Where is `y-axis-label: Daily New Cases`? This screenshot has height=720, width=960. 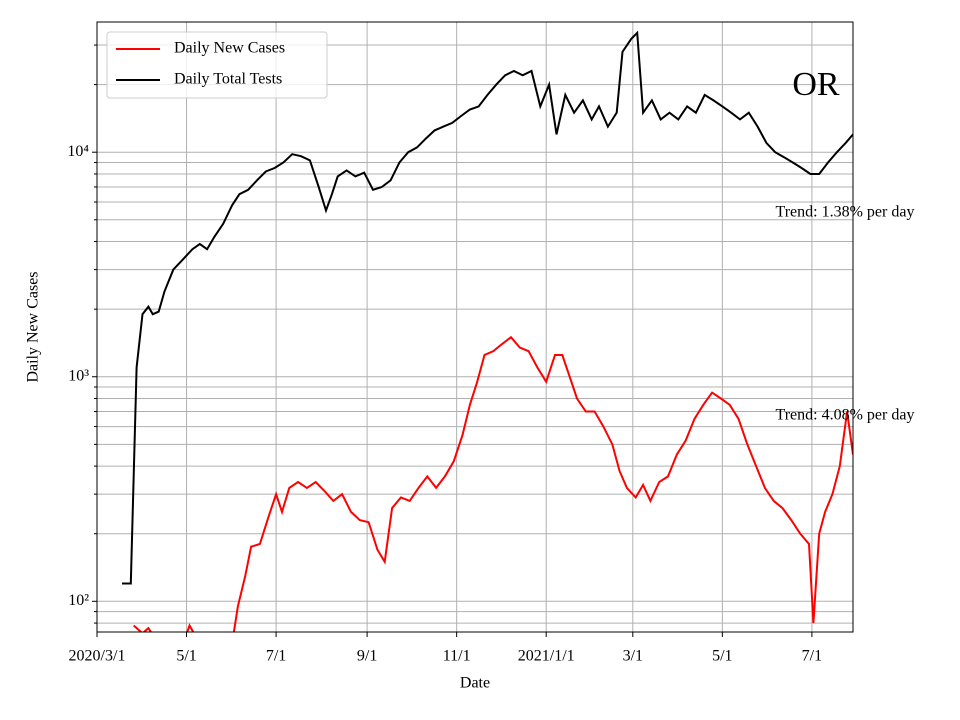
y-axis-label: Daily New Cases is located at coordinates (33, 326).